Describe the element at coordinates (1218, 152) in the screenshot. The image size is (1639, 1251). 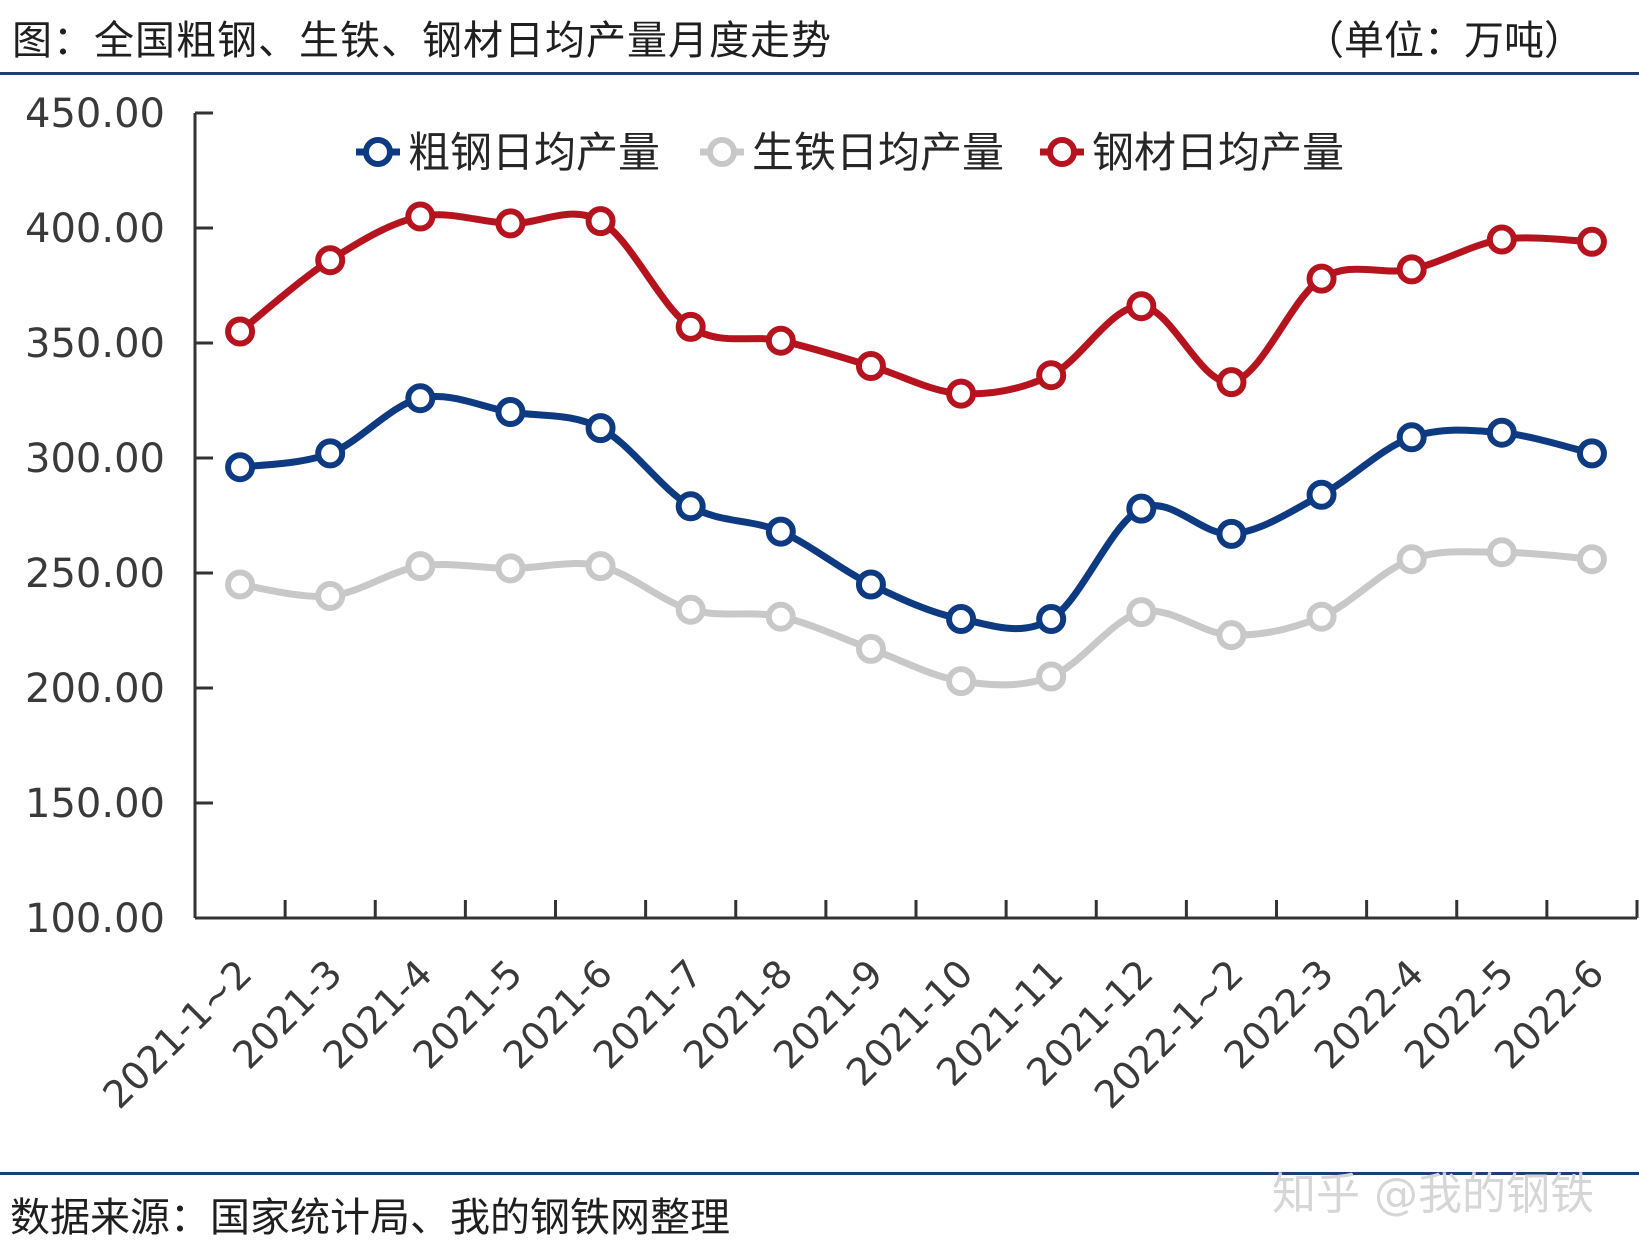
I see `legend-label: 钢材日均产量` at that location.